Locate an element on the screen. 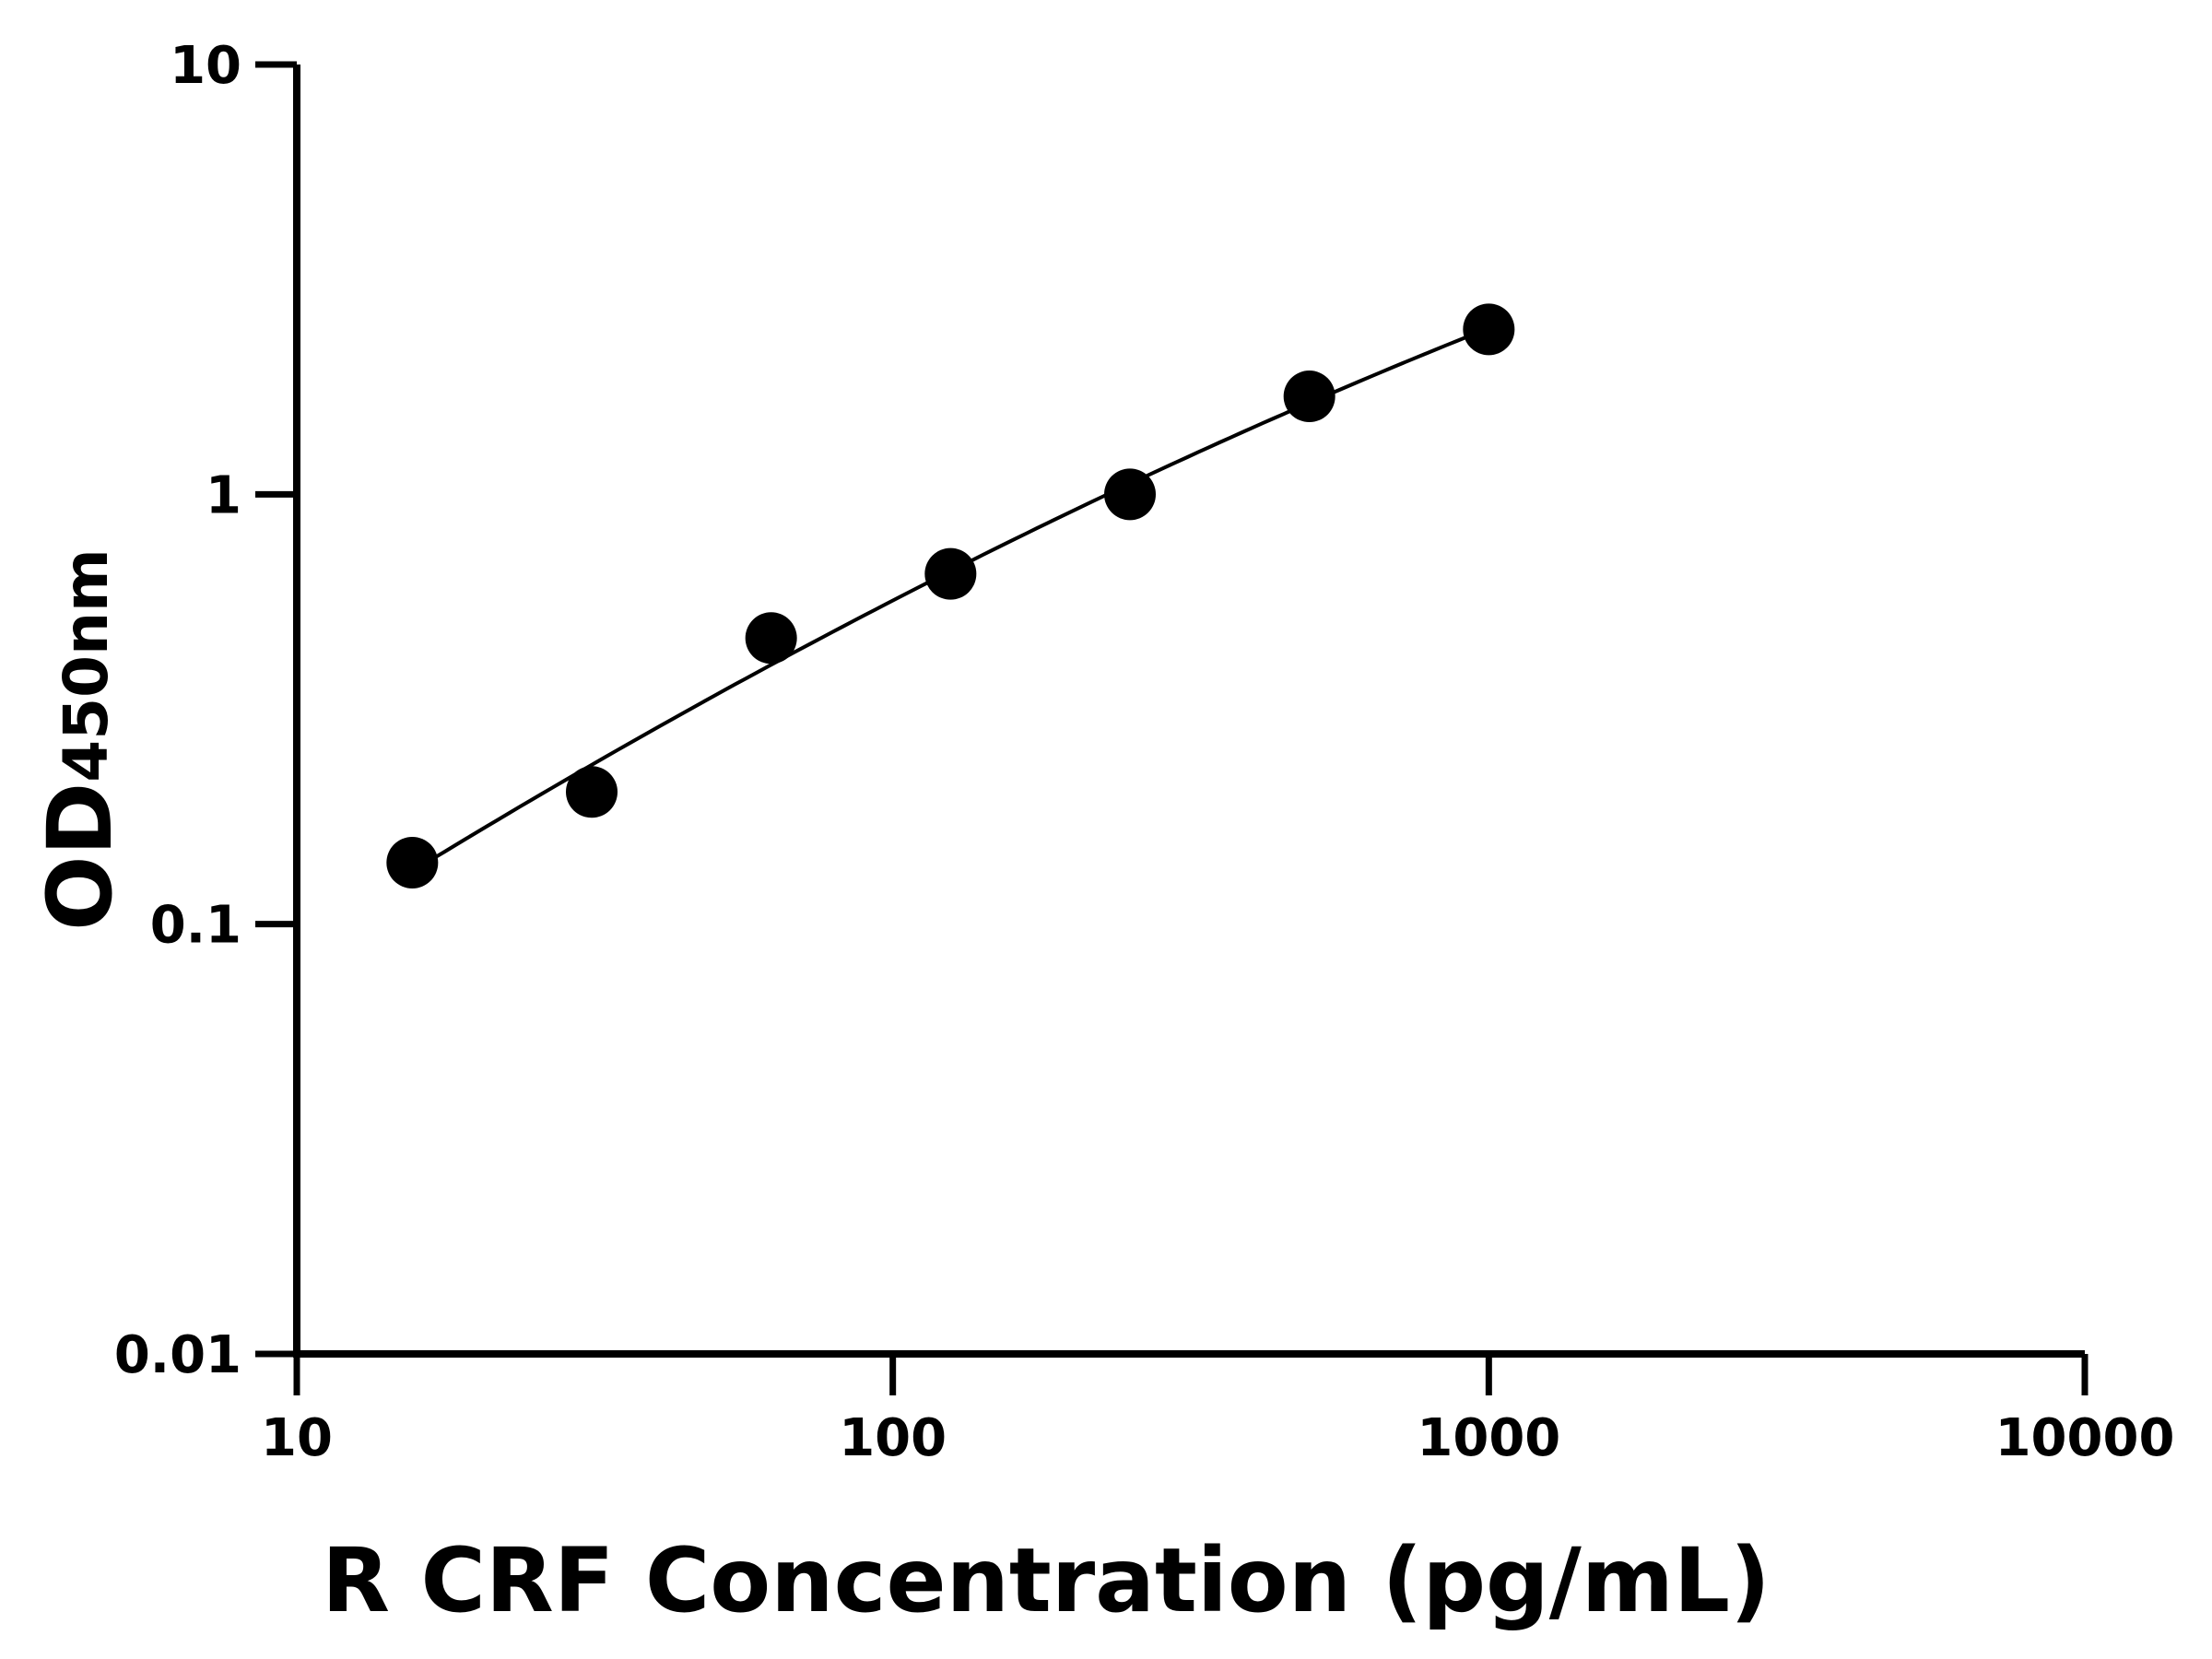 The height and width of the screenshot is (1659, 2212). y-axis-label: OD450nm is located at coordinates (80, 739).